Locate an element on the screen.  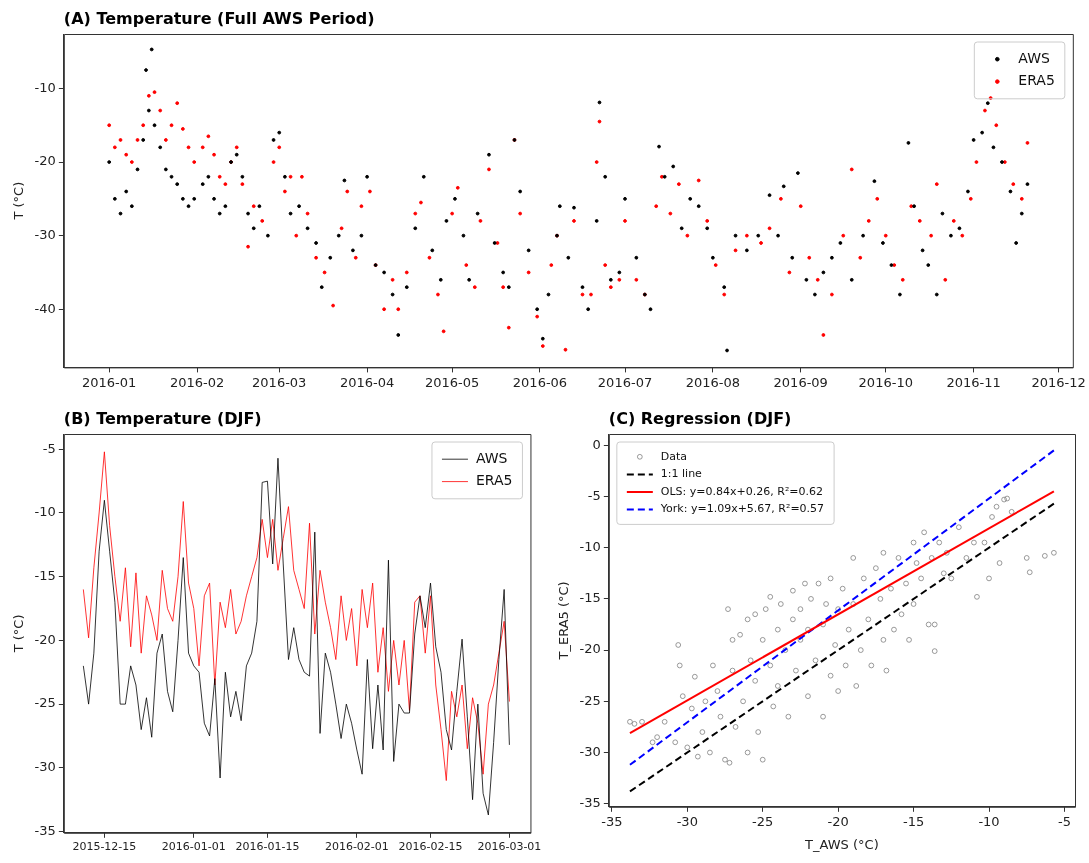
x-tick-label: 2016-01-01 is located at coordinates (193, 847).